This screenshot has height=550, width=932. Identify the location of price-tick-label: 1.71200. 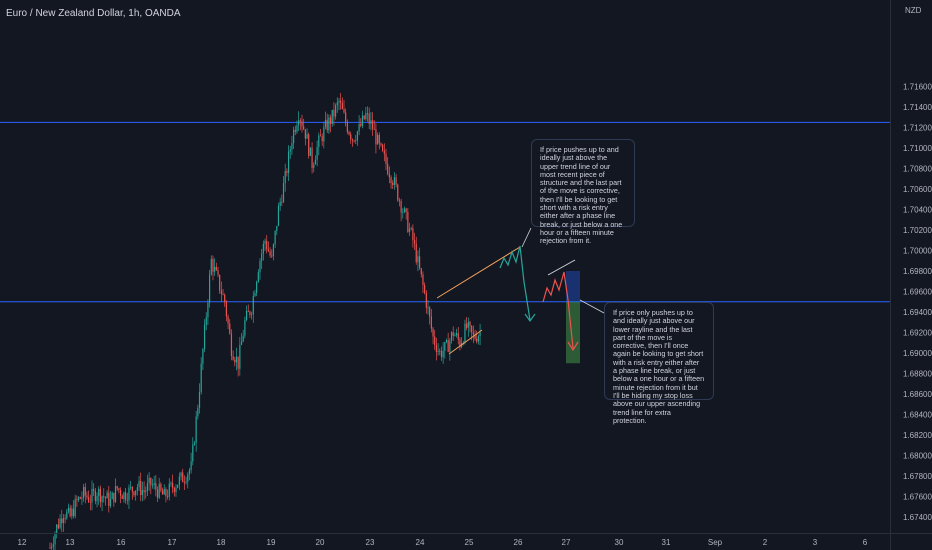
(917, 128).